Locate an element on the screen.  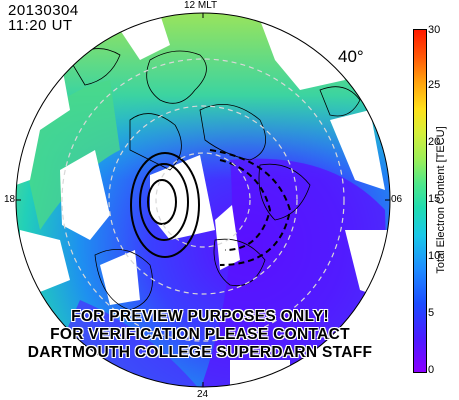
mlt-left-label: 18 is located at coordinates (10, 199).